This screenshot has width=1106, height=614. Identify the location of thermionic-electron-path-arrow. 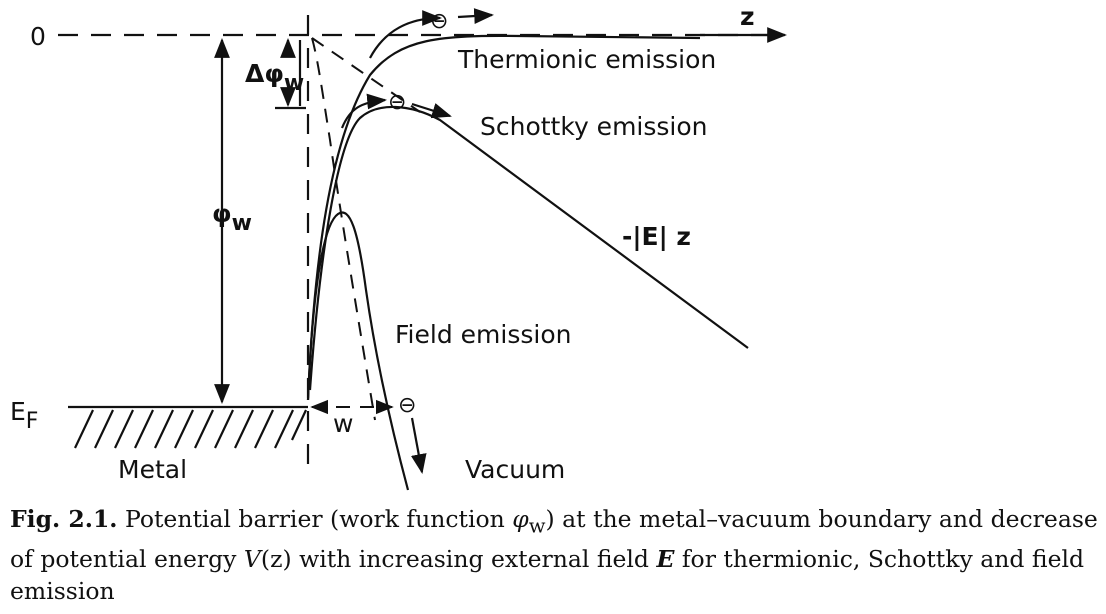
(405, 34).